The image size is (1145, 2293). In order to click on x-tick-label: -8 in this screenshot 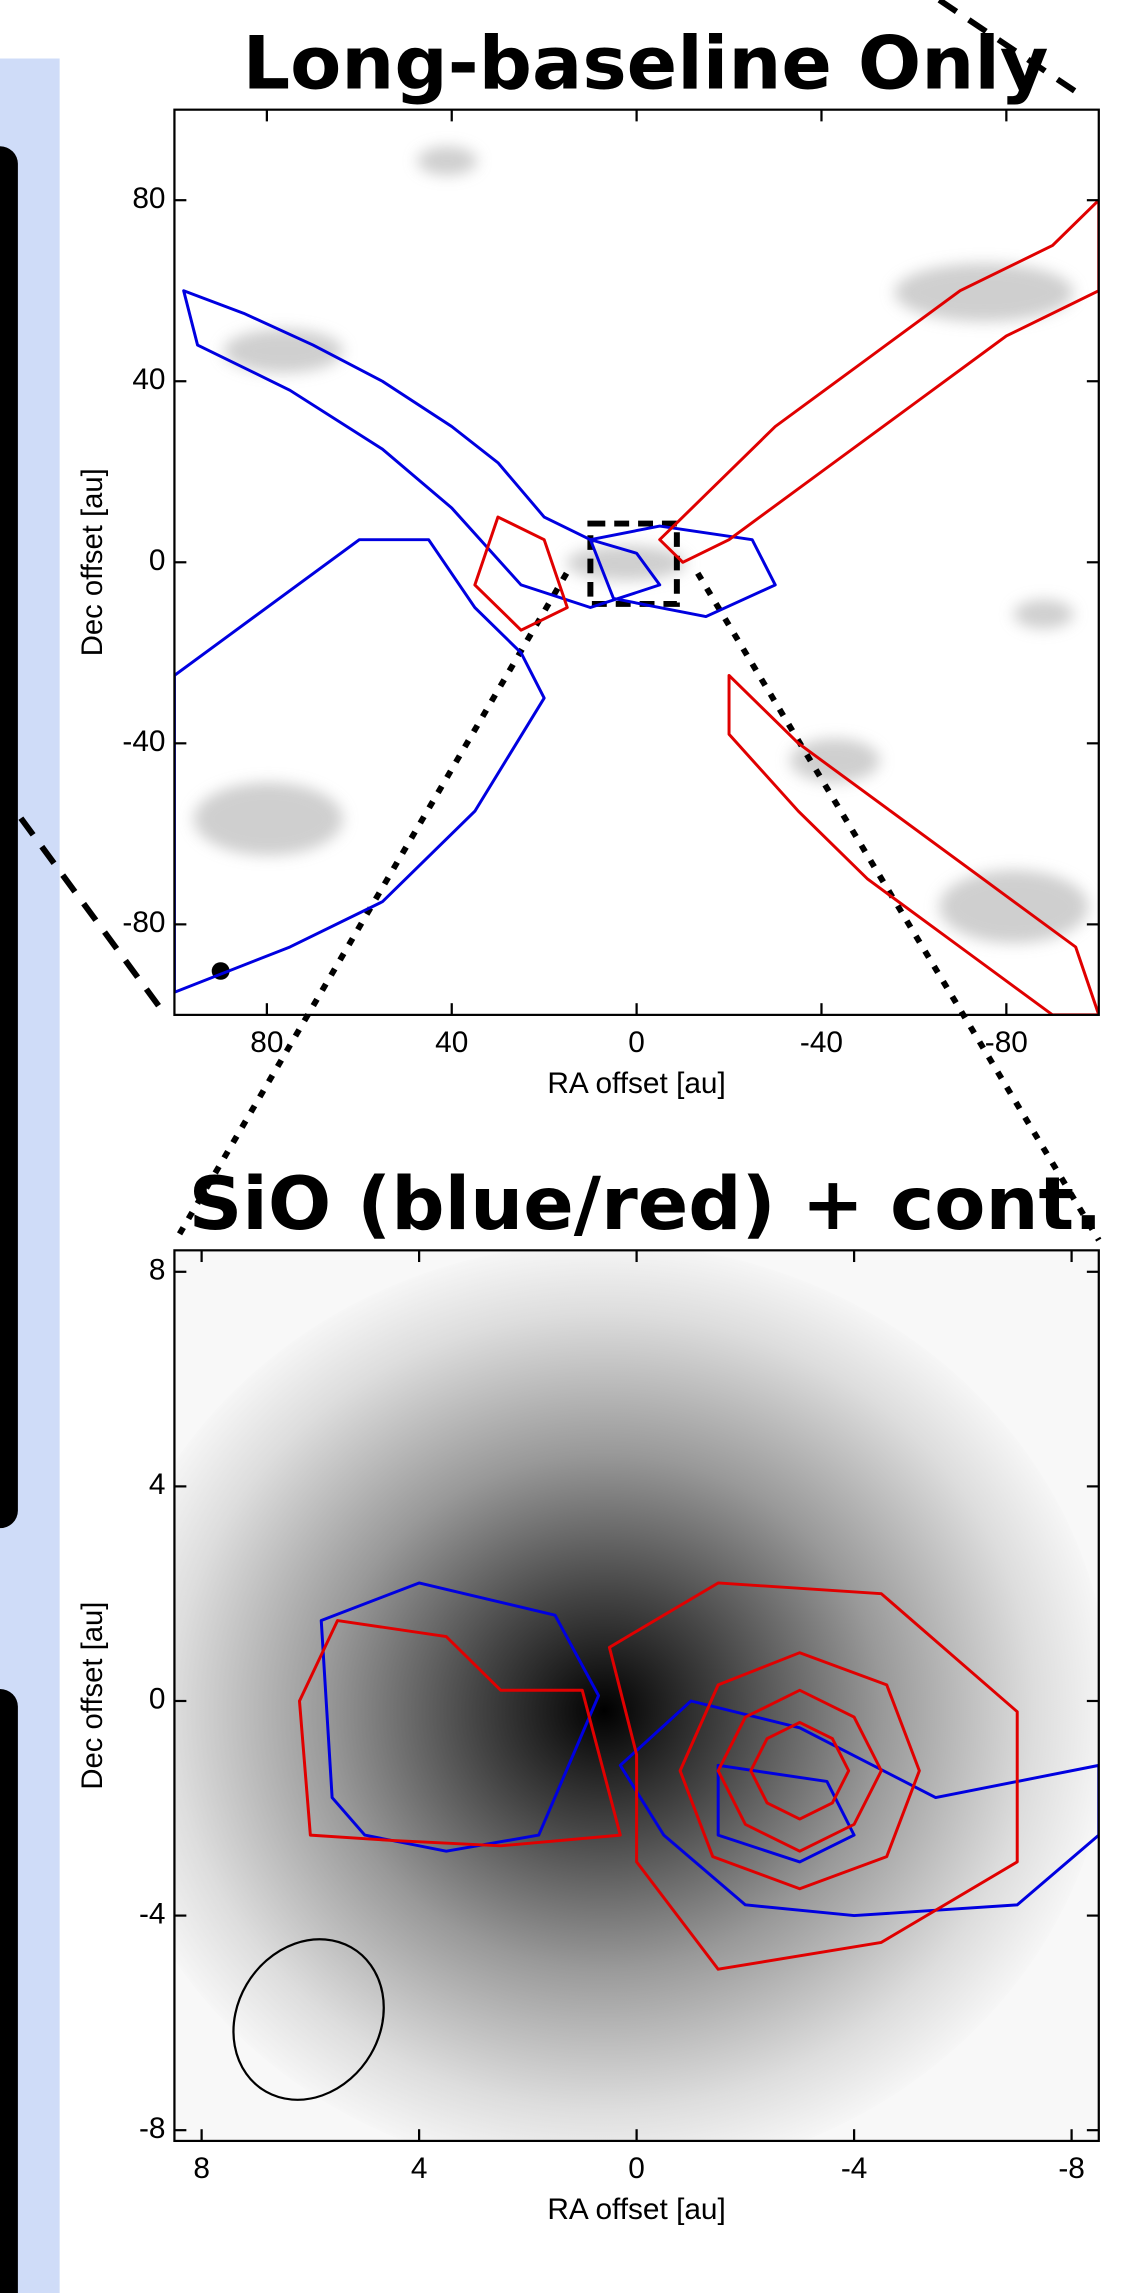, I will do `click(1071, 2168)`.